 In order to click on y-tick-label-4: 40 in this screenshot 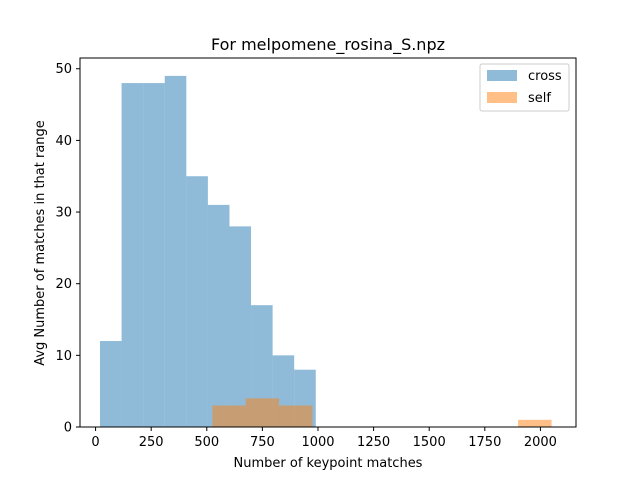, I will do `click(63, 141)`.